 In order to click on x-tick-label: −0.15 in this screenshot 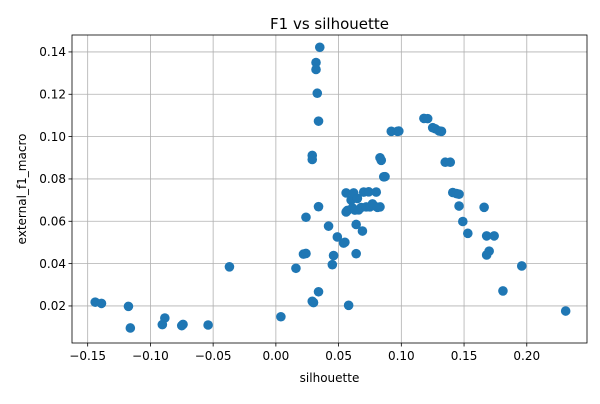, I will do `click(87, 356)`.